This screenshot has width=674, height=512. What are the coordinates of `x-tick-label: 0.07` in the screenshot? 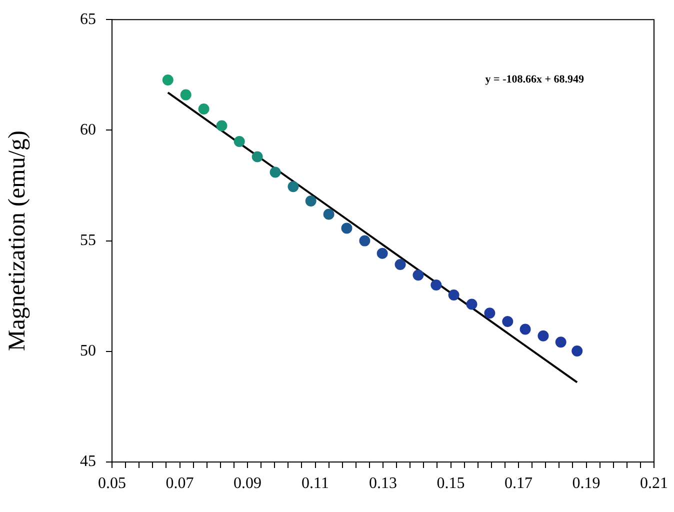 It's located at (180, 483).